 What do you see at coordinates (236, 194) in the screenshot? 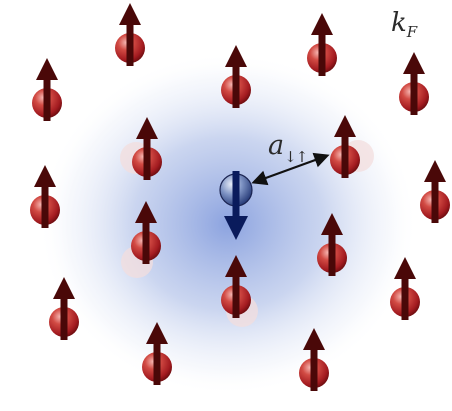
I see `spin-down-arrow-shaft` at bounding box center [236, 194].